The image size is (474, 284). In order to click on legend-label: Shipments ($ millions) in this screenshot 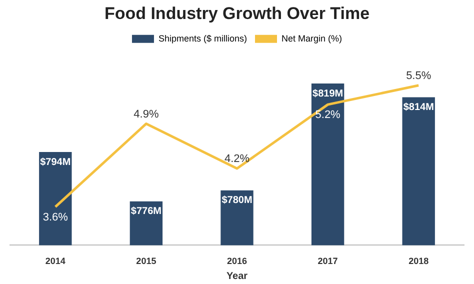, I will do `click(203, 38)`.